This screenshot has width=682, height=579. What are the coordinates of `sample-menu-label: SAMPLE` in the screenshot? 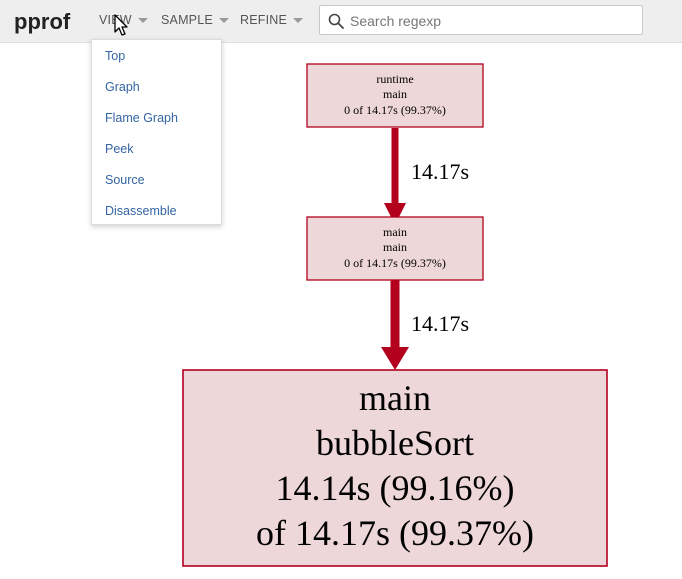 It's located at (187, 20).